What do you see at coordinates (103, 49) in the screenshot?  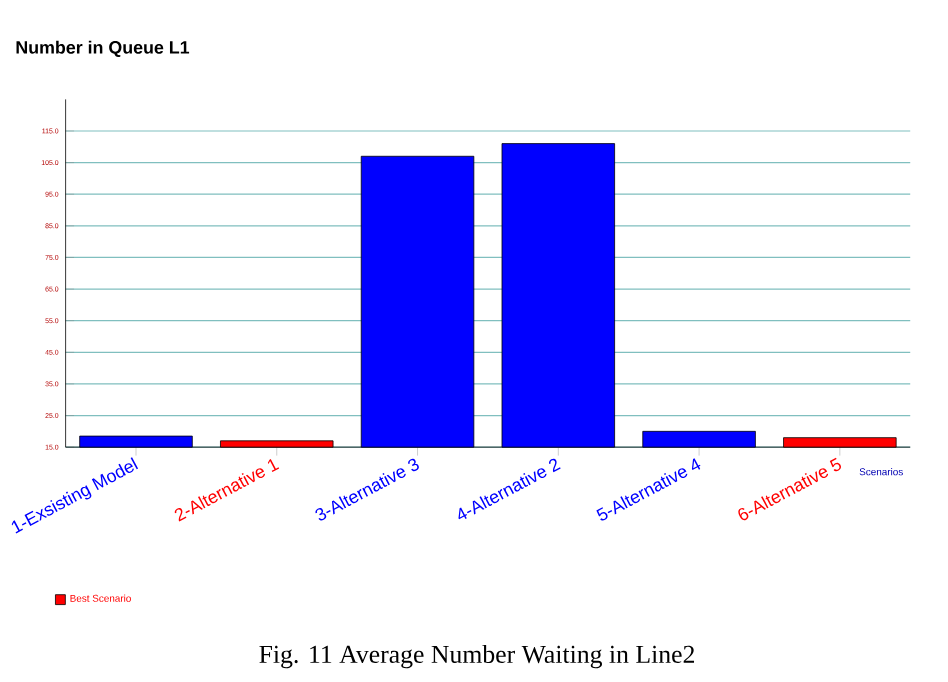 I see `chart-title: Number in Queue L1` at bounding box center [103, 49].